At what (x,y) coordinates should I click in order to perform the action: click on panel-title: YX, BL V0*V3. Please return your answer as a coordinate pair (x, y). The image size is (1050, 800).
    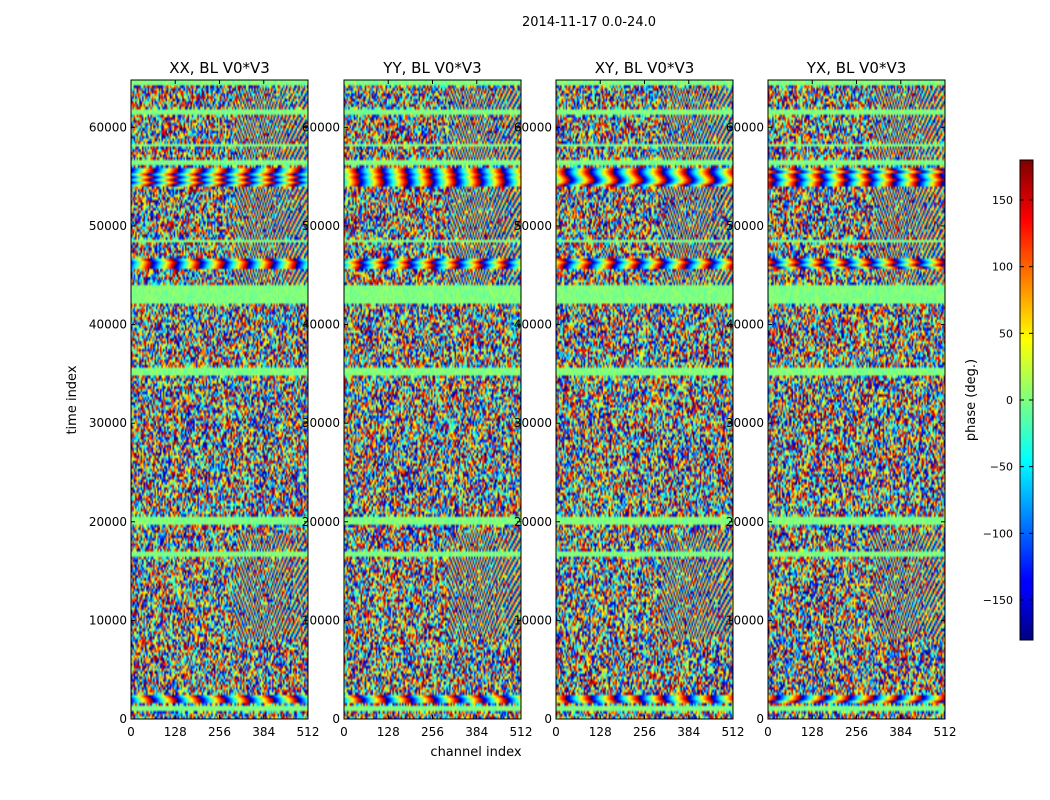
    Looking at the image, I should click on (856, 68).